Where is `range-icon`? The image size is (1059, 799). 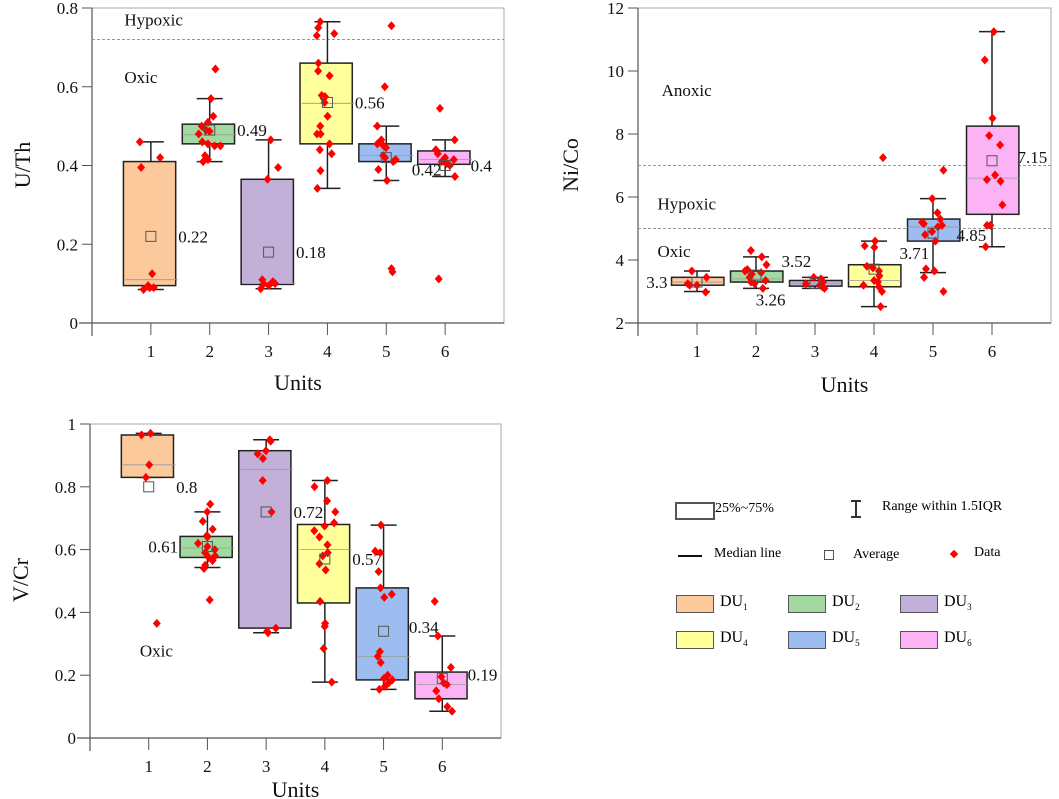
range-icon is located at coordinates (856, 509).